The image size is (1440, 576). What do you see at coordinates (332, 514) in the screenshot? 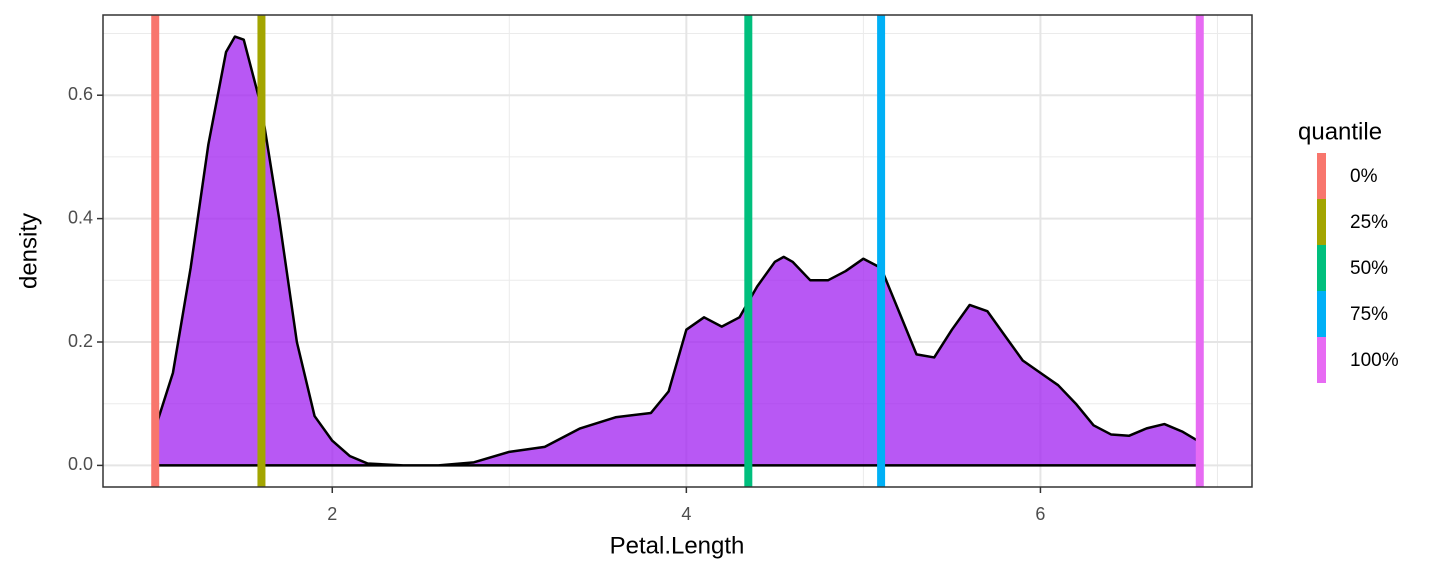
I see `x-tick-label: 2` at bounding box center [332, 514].